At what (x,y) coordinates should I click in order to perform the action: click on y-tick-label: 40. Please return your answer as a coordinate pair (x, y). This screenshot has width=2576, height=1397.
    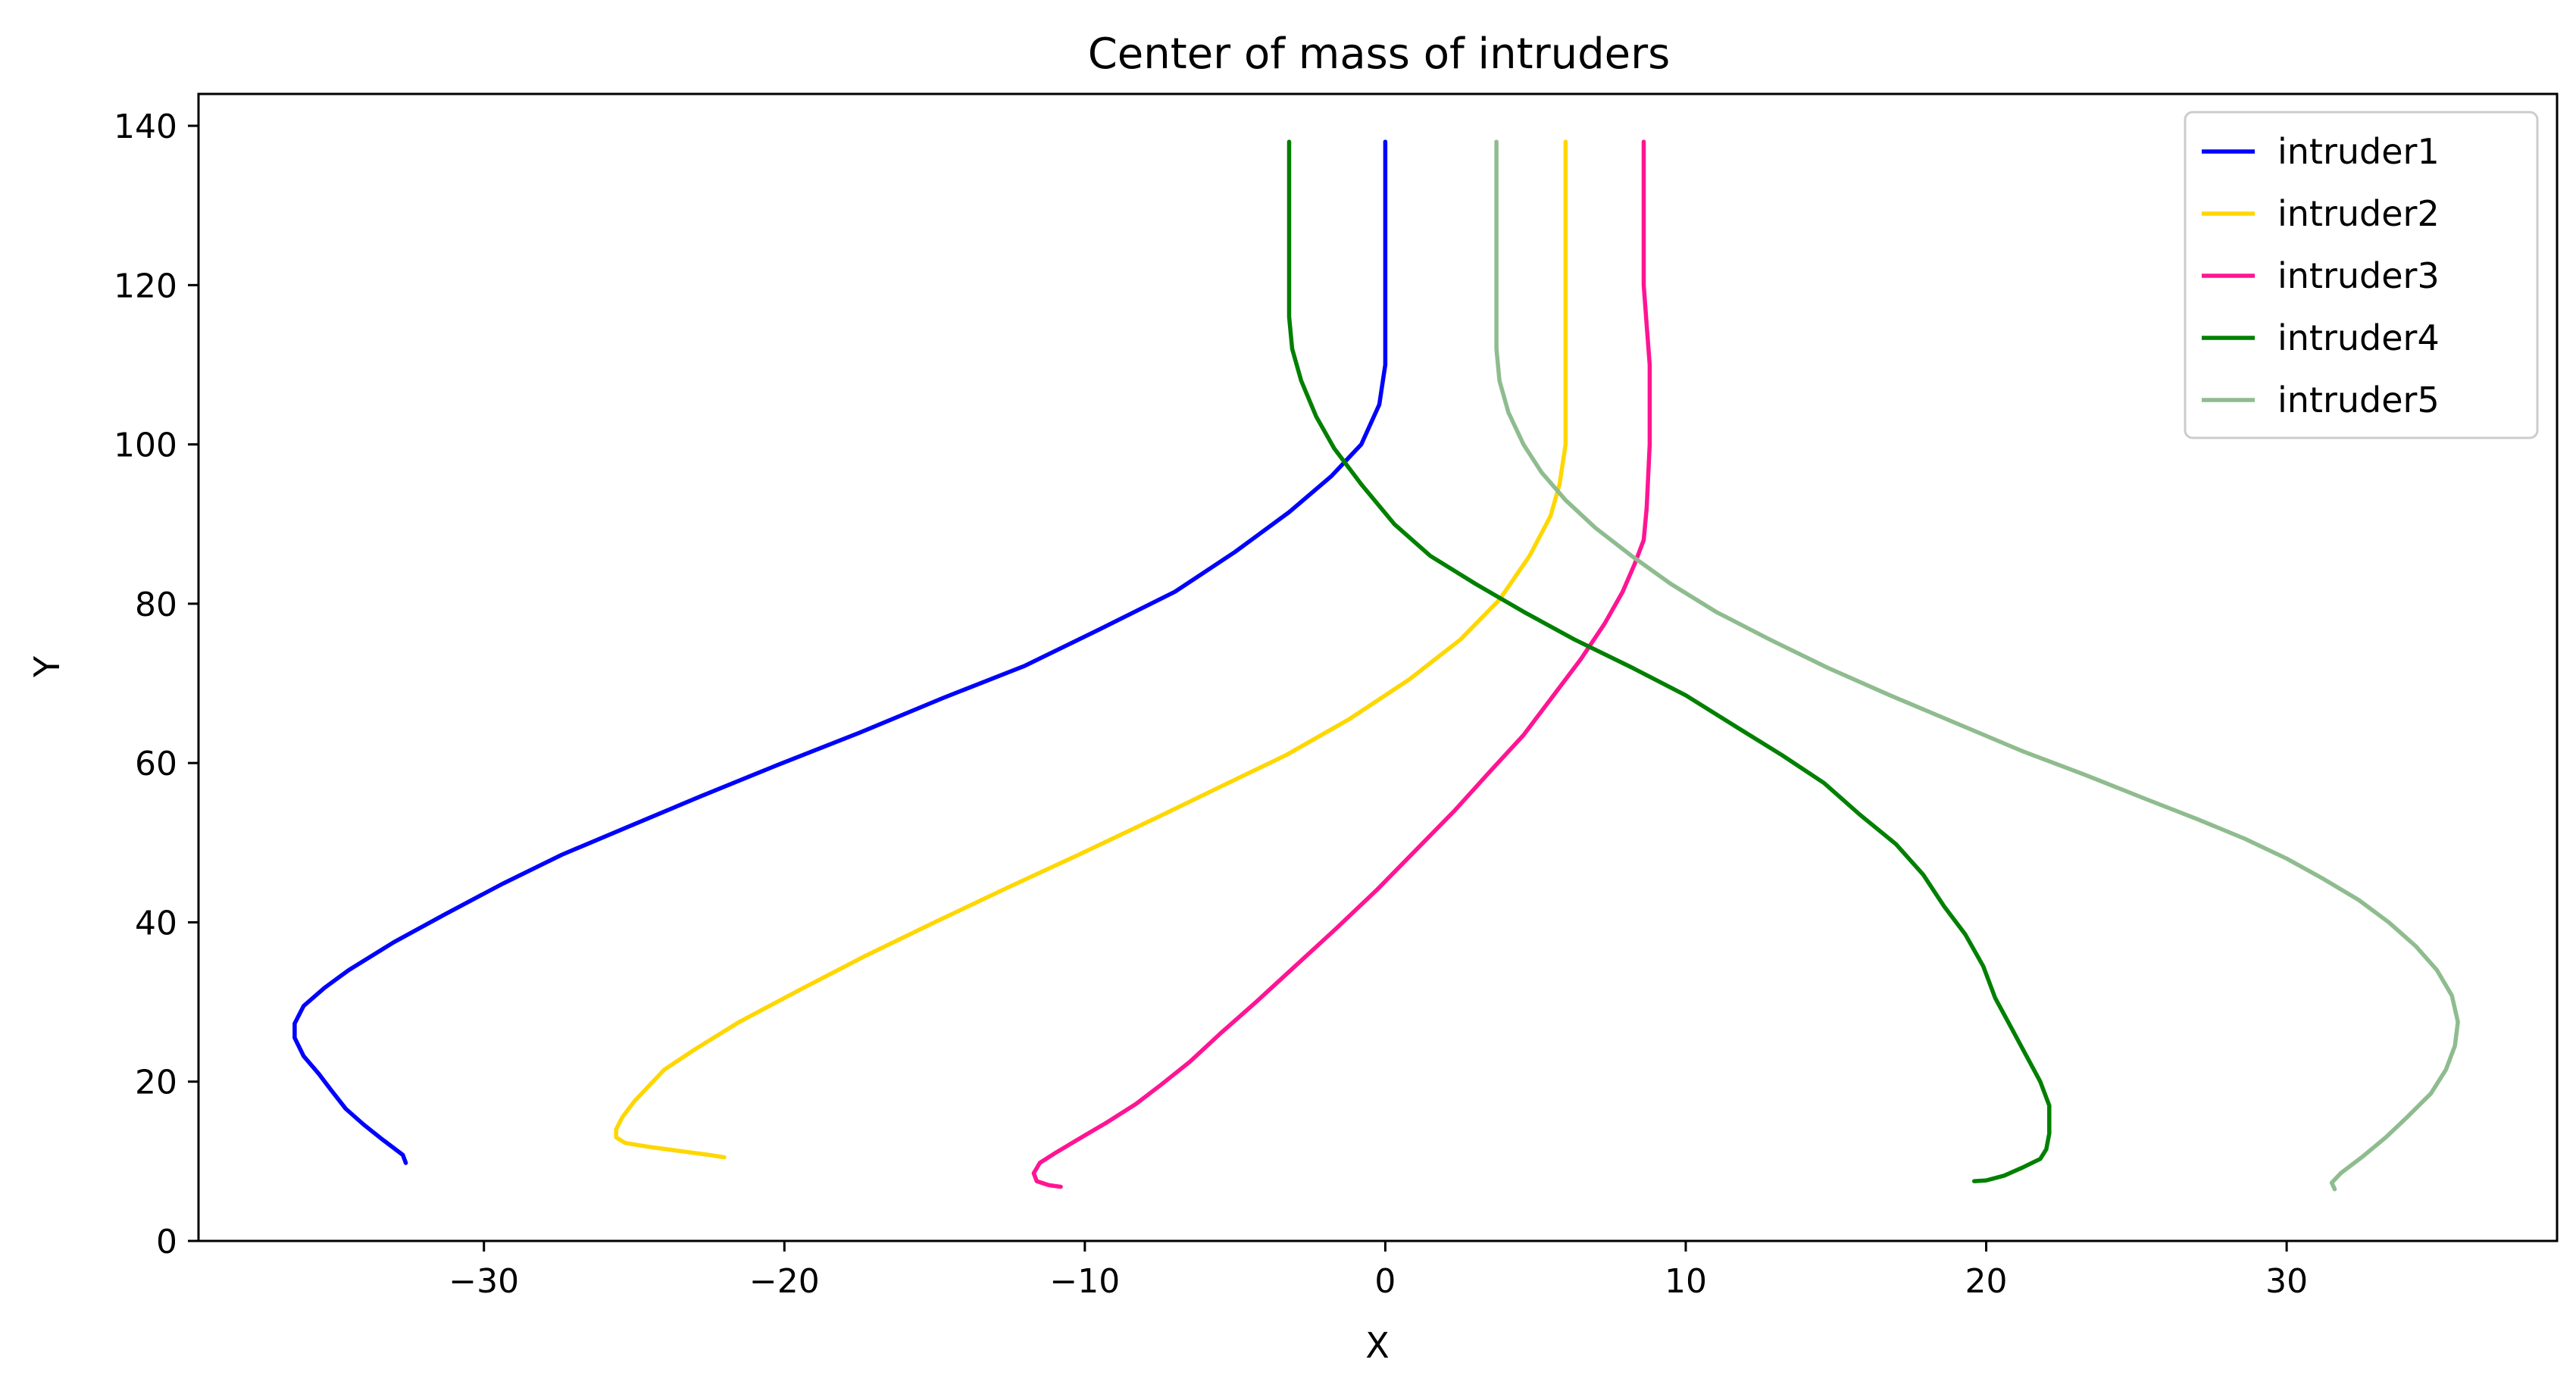
    Looking at the image, I should click on (156, 923).